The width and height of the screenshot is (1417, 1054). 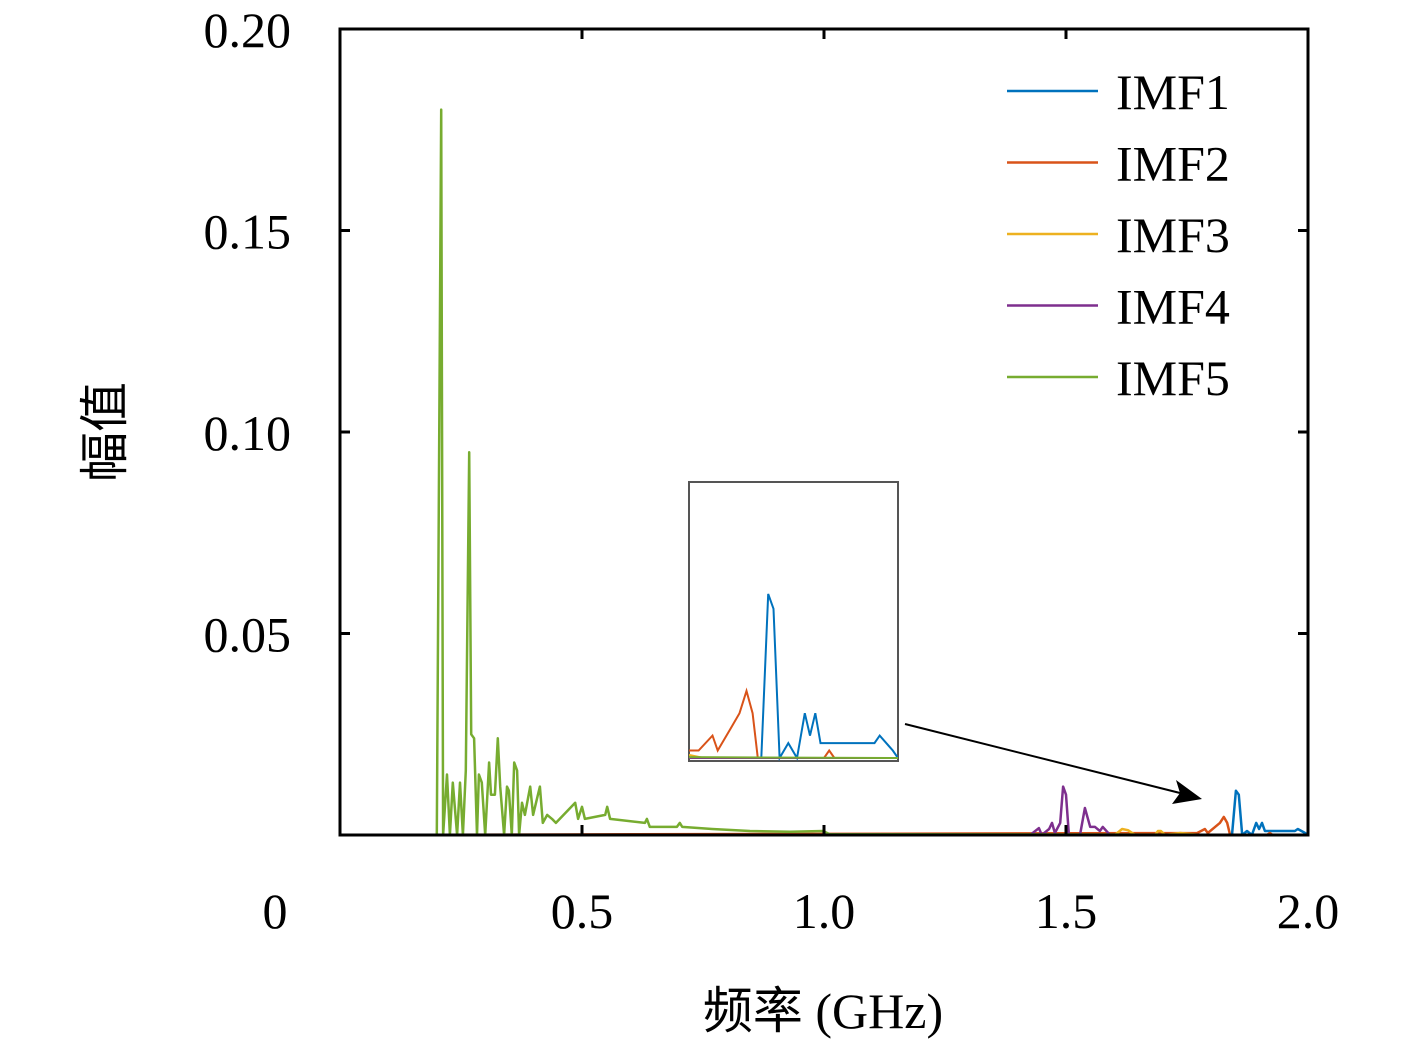 What do you see at coordinates (823, 826) in the screenshot?
I see `series-line-imf2` at bounding box center [823, 826].